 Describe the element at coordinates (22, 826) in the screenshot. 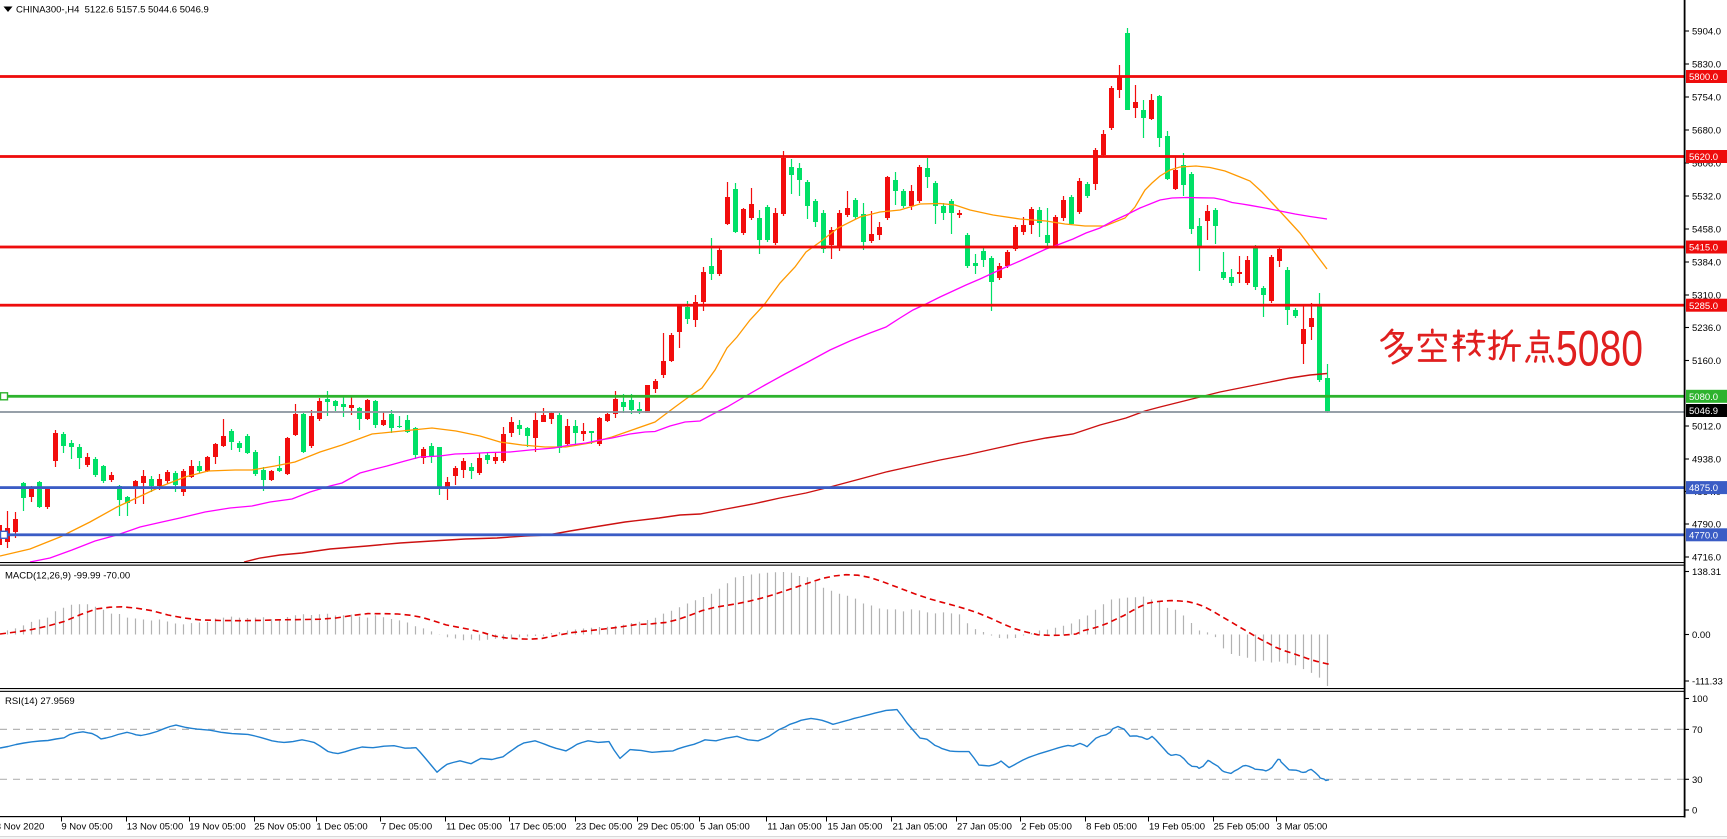

I see `svg-text: 3 Nov 2020` at that location.